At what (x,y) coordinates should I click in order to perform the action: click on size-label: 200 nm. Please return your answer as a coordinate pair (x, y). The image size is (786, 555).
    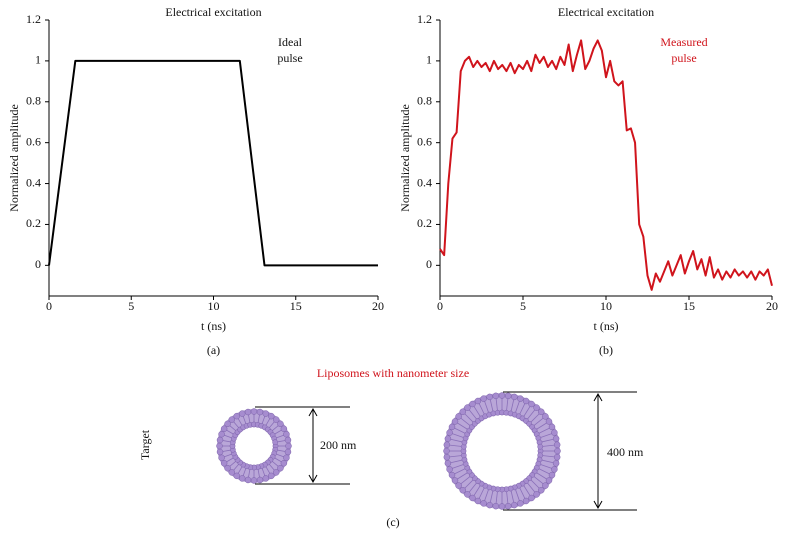
    Looking at the image, I should click on (338, 445).